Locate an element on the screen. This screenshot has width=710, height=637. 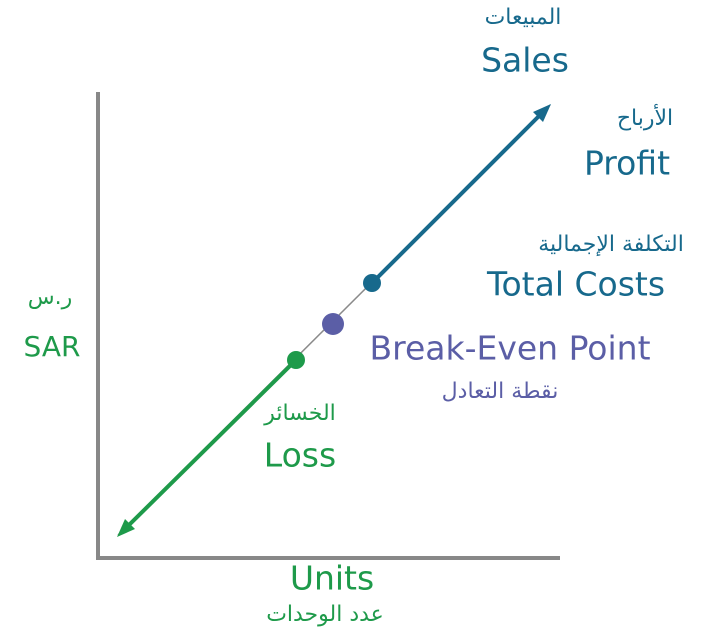
sales-label: Sales is located at coordinates (525, 60).